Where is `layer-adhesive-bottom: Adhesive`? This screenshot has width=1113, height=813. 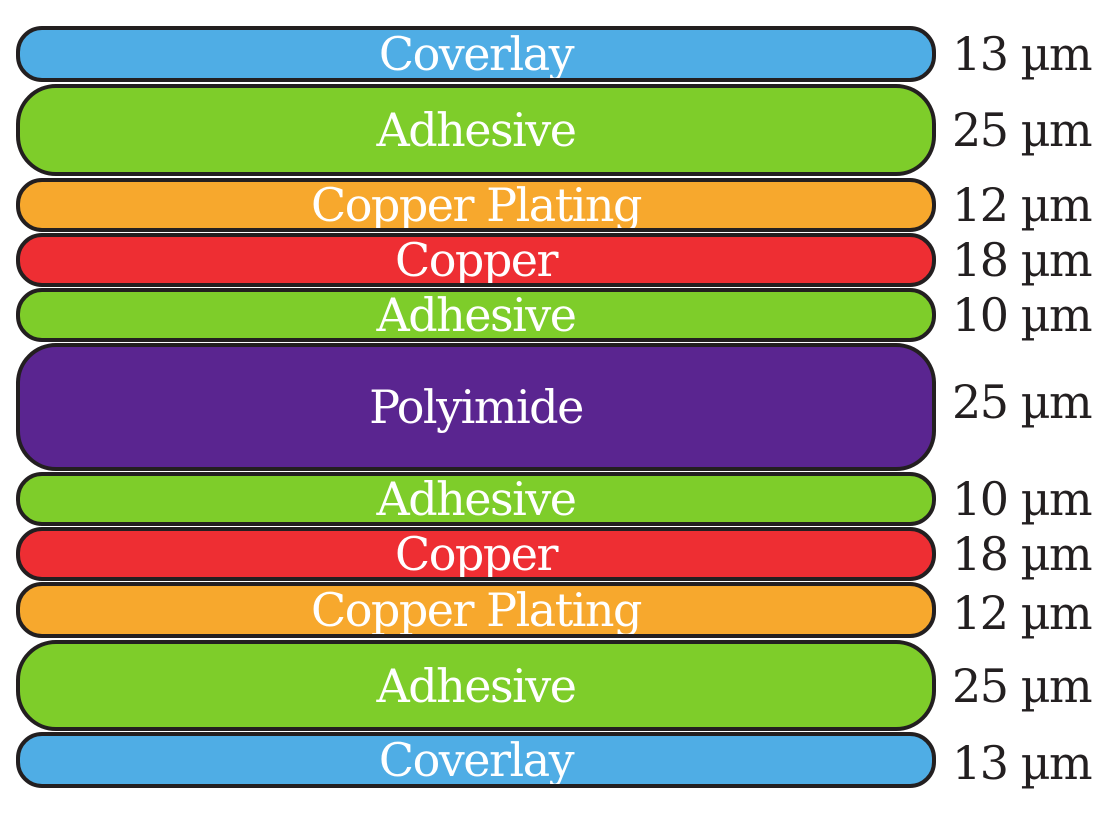 layer-adhesive-bottom: Adhesive is located at coordinates (476, 685).